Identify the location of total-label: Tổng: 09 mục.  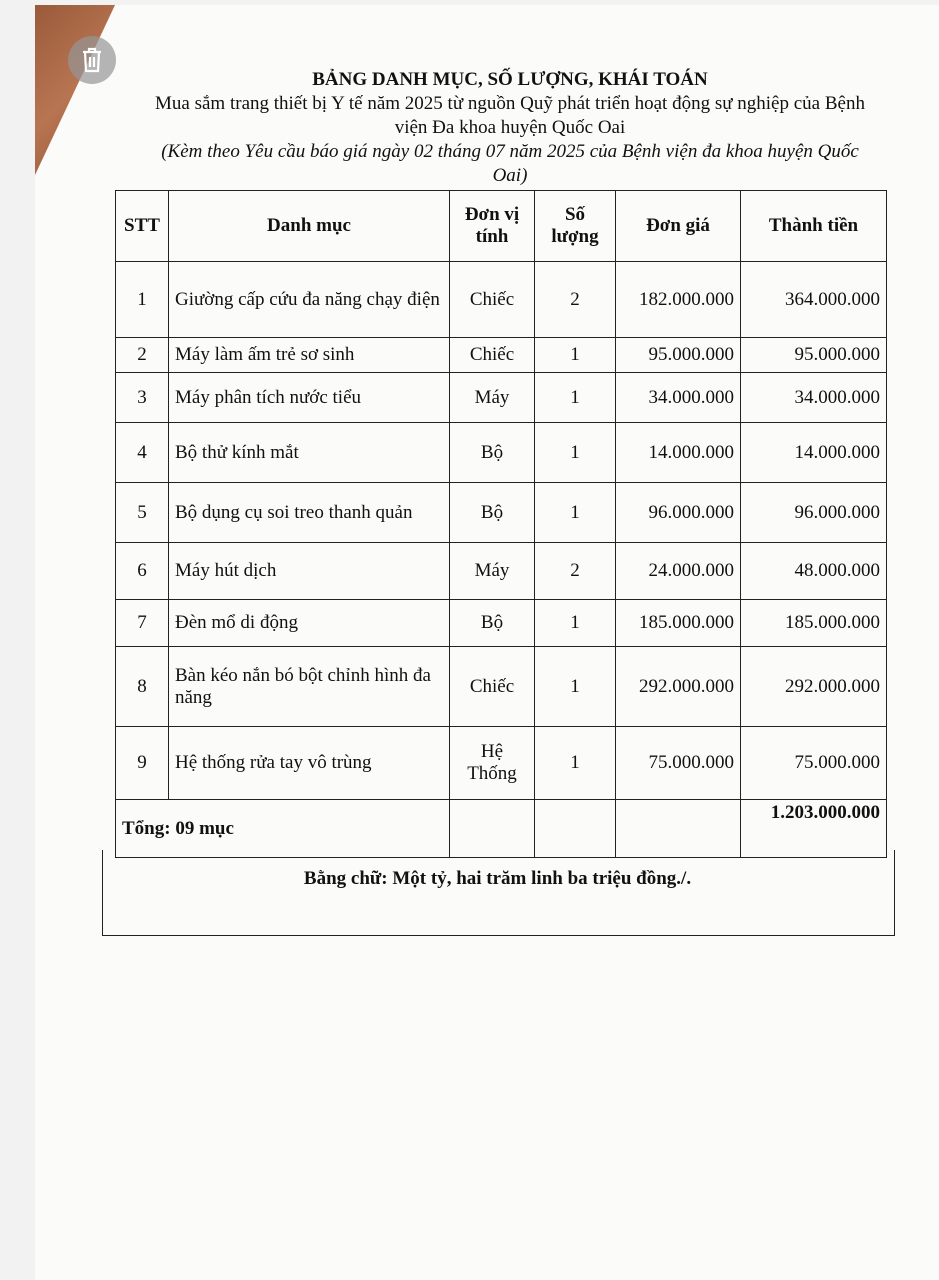
(282, 828).